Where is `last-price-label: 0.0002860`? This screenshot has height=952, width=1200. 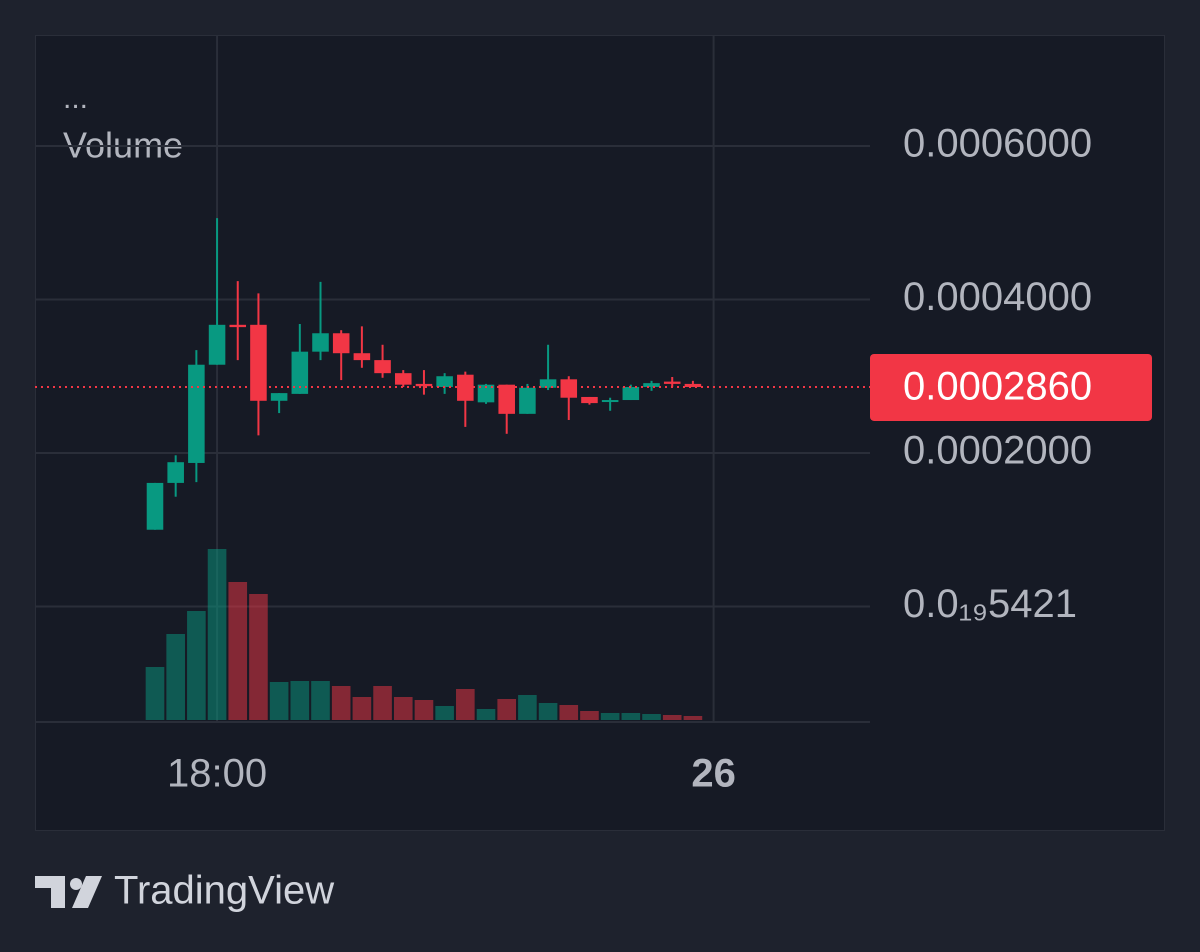
last-price-label: 0.0002860 is located at coordinates (997, 387).